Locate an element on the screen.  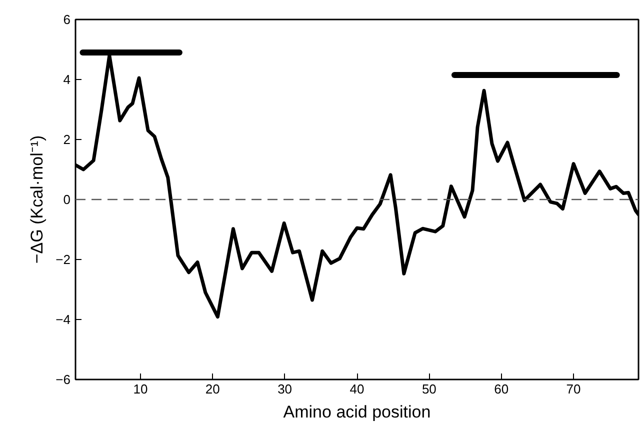
y-tick-label: −4 is located at coordinates (63, 319).